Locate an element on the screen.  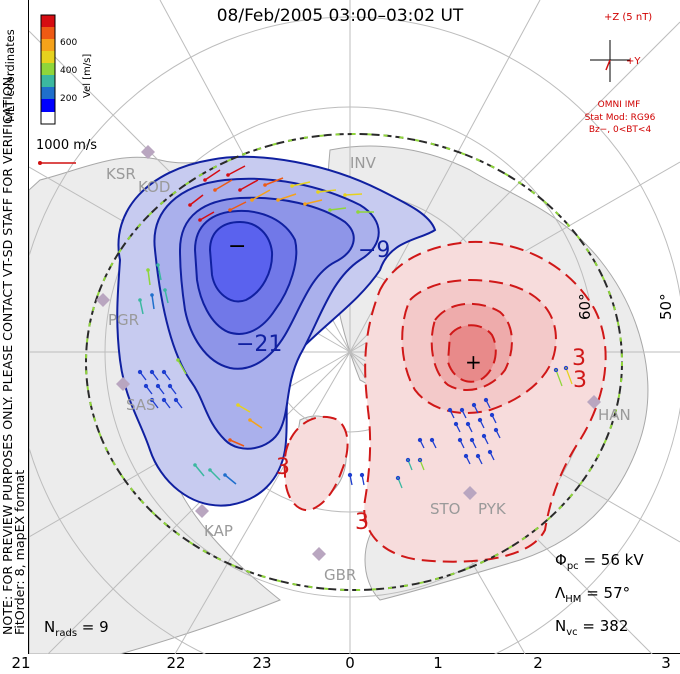
mlt-tick-2: 2 is located at coordinates (538, 663).